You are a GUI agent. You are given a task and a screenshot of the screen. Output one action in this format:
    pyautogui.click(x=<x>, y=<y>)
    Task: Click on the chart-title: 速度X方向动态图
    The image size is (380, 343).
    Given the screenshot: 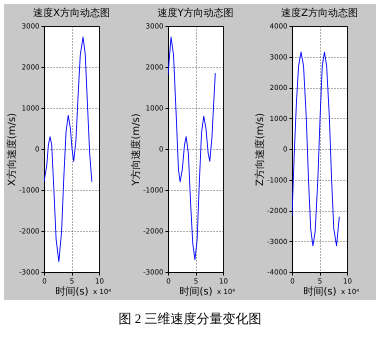 What is the action you would take?
    pyautogui.click(x=71, y=13)
    